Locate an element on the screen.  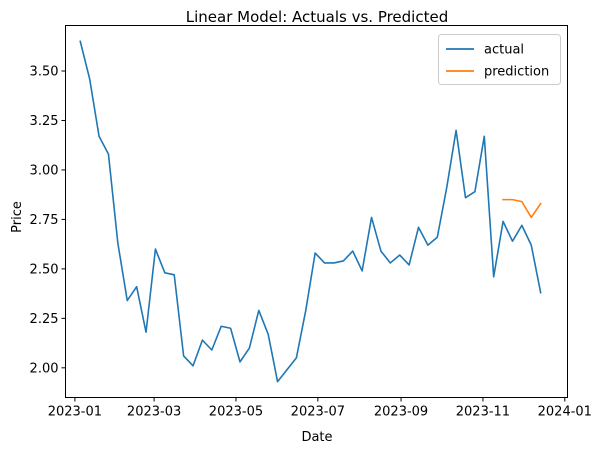
y-tick-label: 2.00 is located at coordinates (44, 368).